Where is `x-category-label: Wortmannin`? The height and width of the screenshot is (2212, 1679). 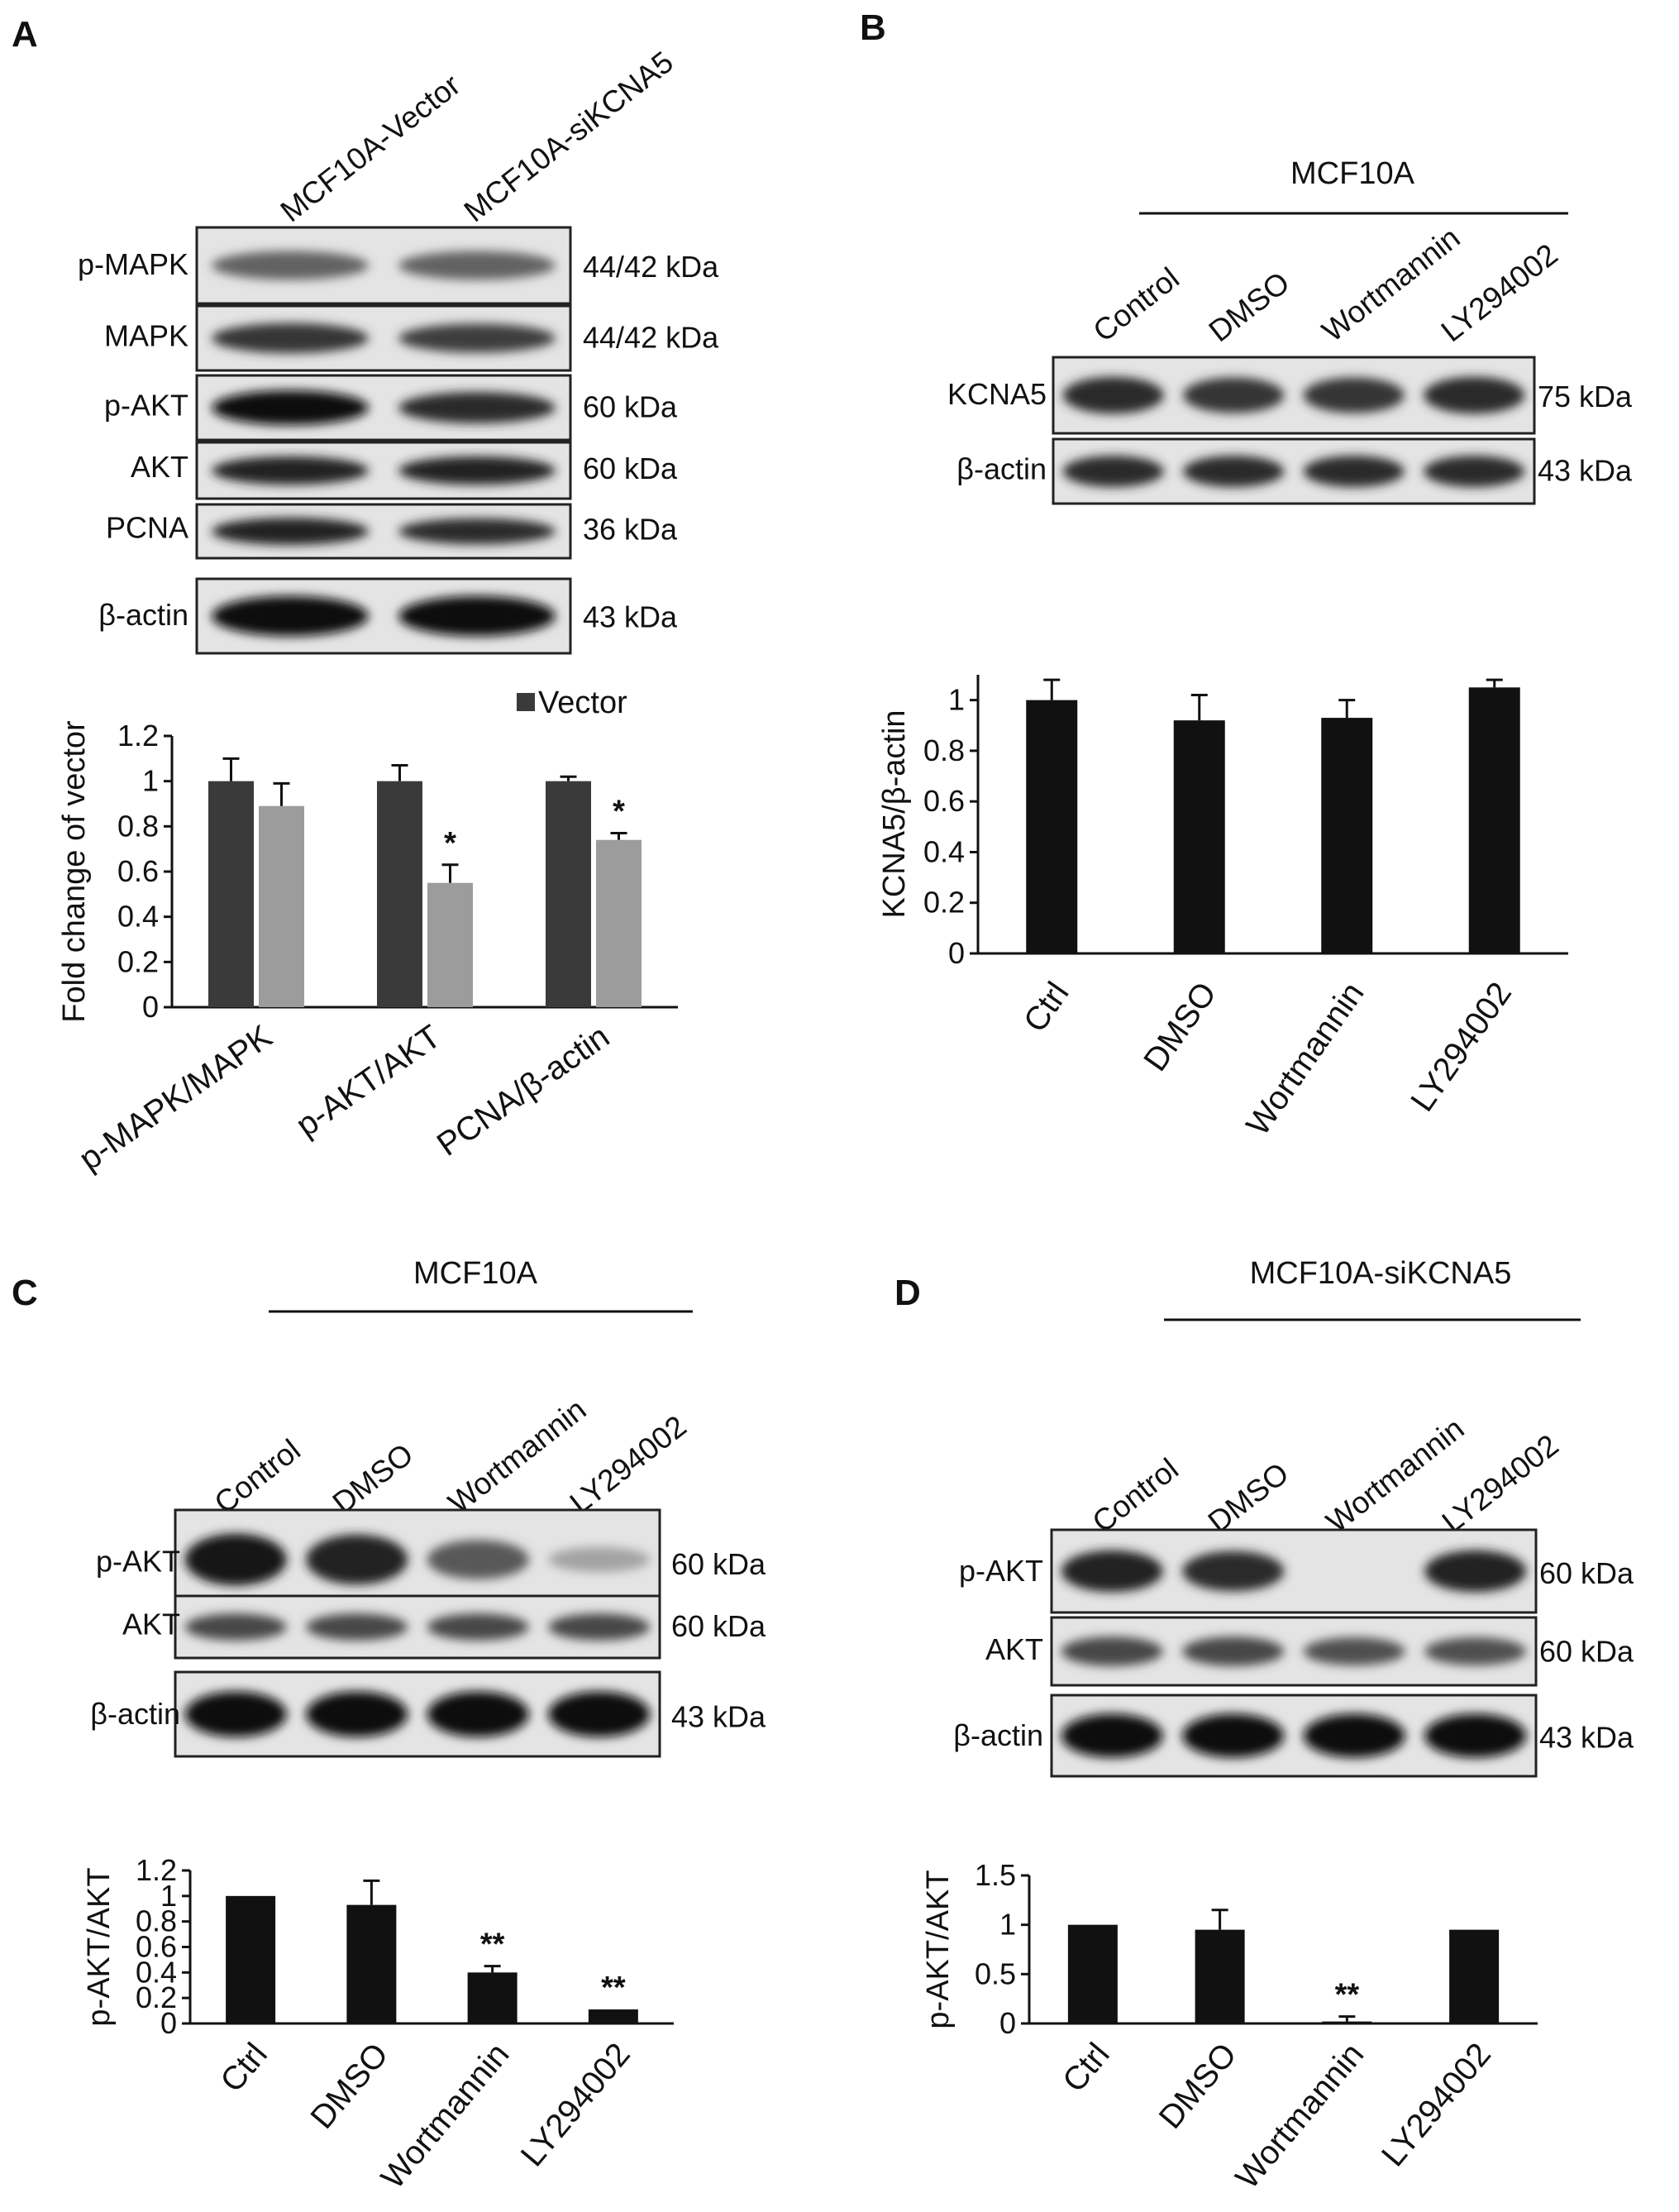
x-category-label: Wortmannin is located at coordinates (446, 2117).